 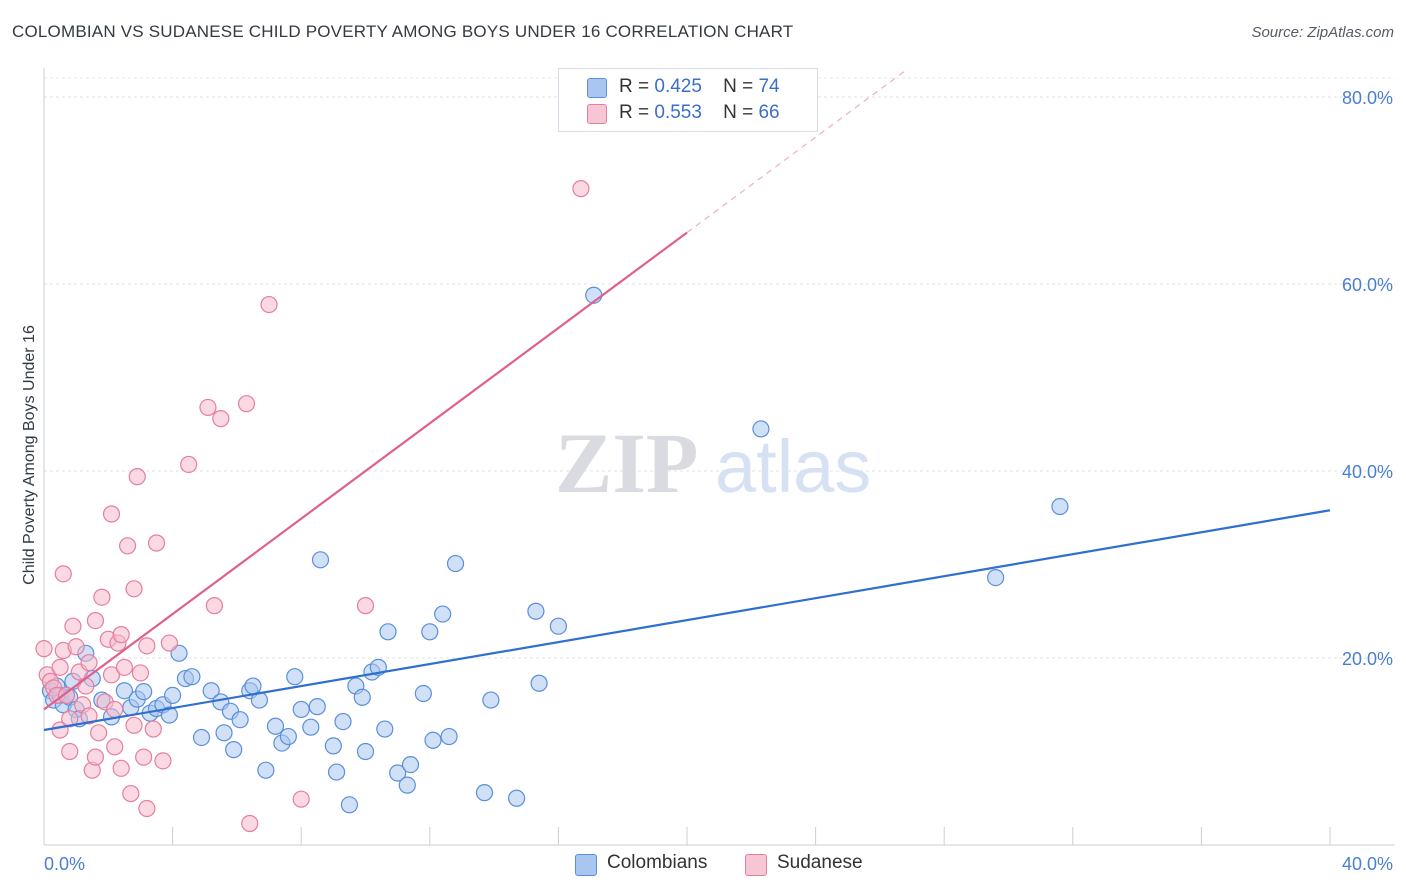 What do you see at coordinates (1367, 864) in the screenshot?
I see `x-tick-label: 40.0%` at bounding box center [1367, 864].